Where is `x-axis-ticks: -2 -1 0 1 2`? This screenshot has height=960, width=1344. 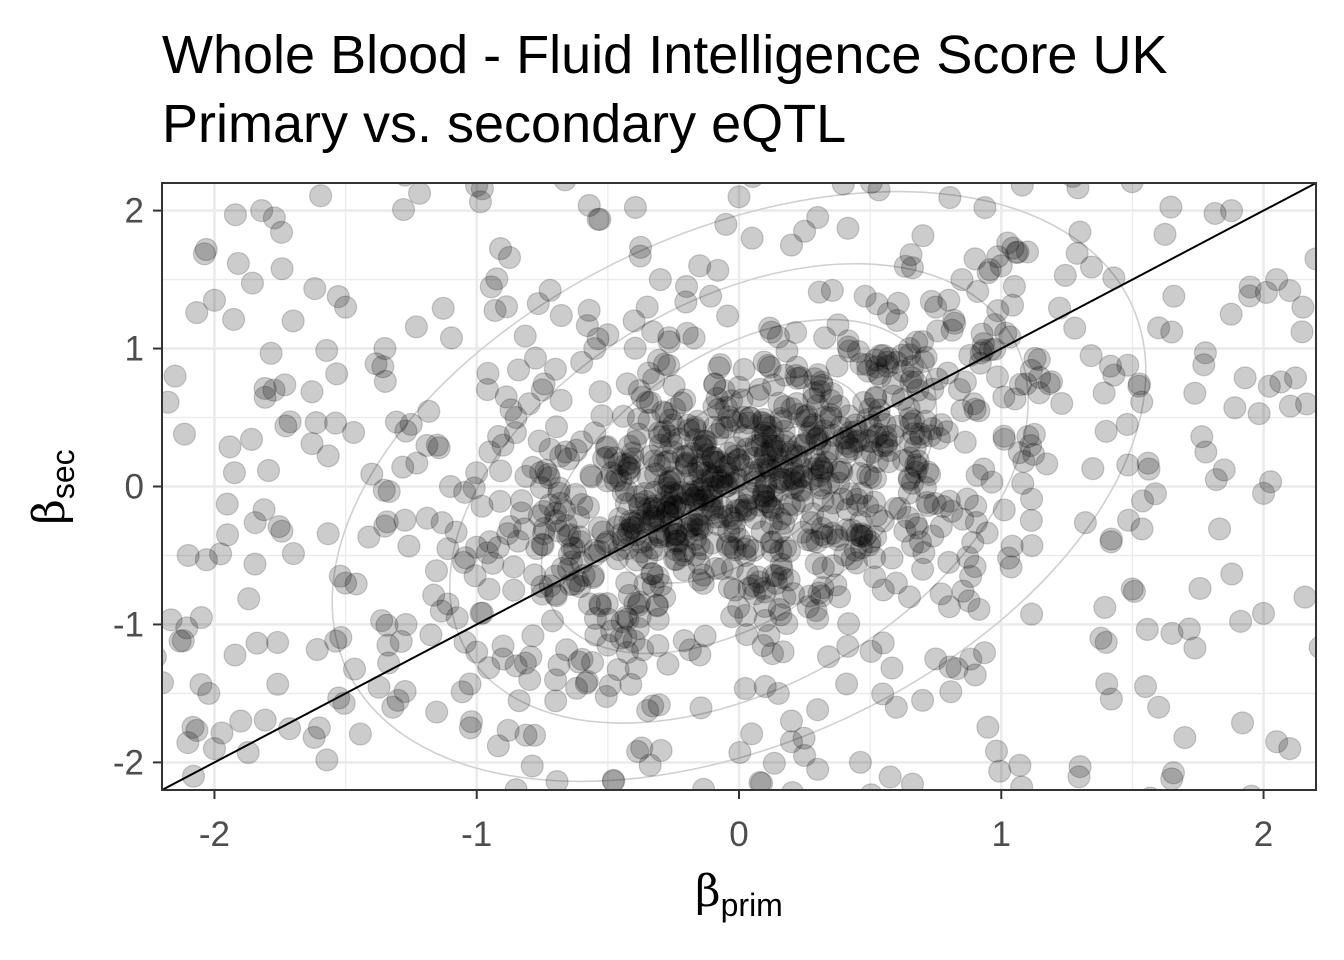 x-axis-ticks: -2 -1 0 1 2 is located at coordinates (736, 822).